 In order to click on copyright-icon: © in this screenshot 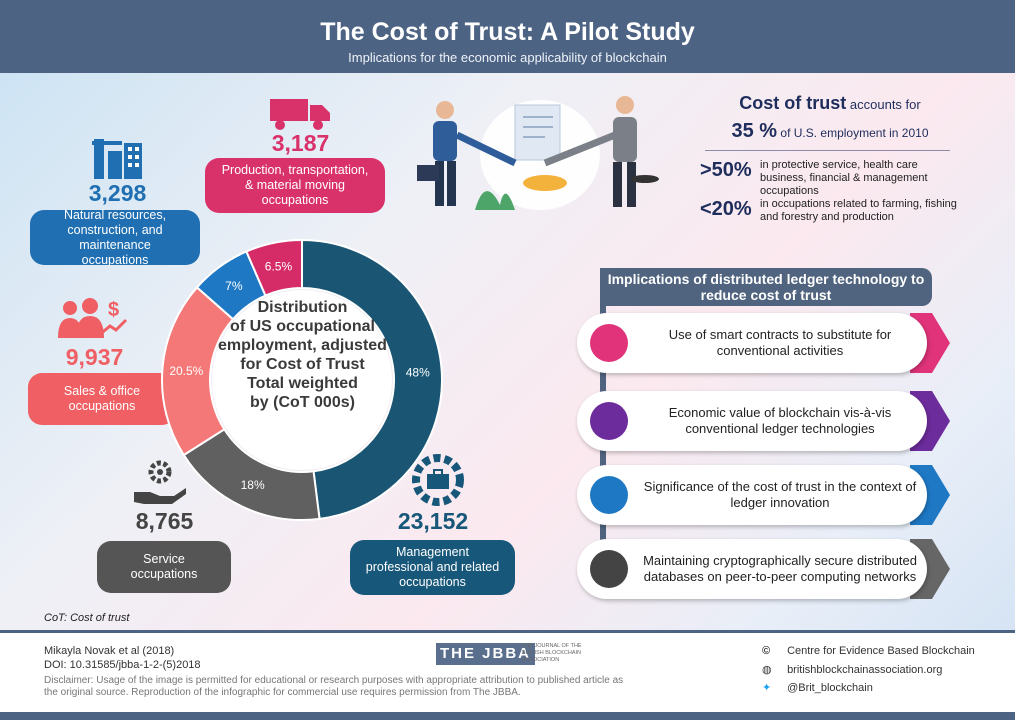, I will do `click(766, 651)`.